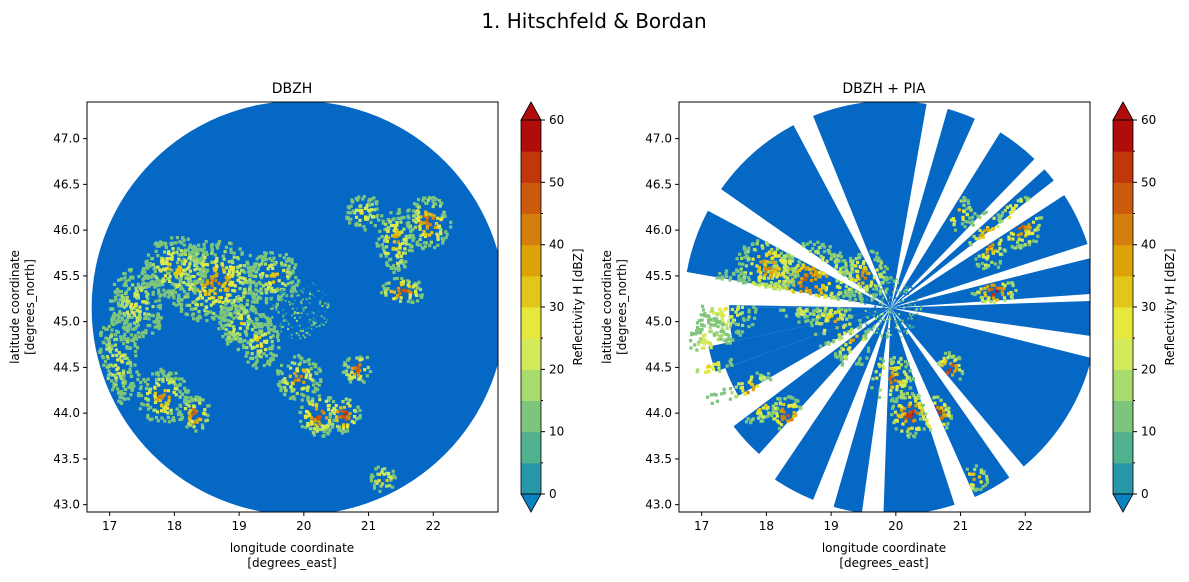  What do you see at coordinates (884, 548) in the screenshot?
I see `x-axis-label: longitude coordinate` at bounding box center [884, 548].